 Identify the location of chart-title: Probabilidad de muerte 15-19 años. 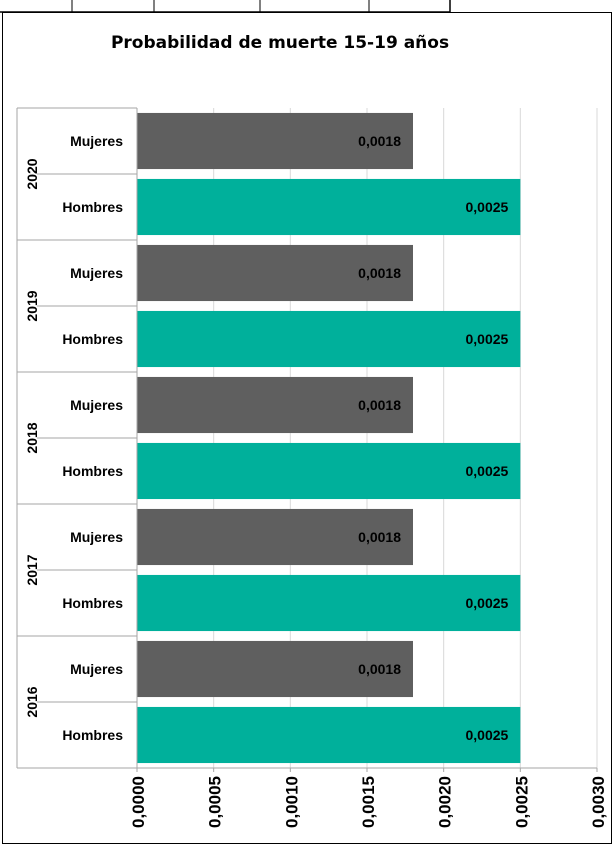
(280, 43).